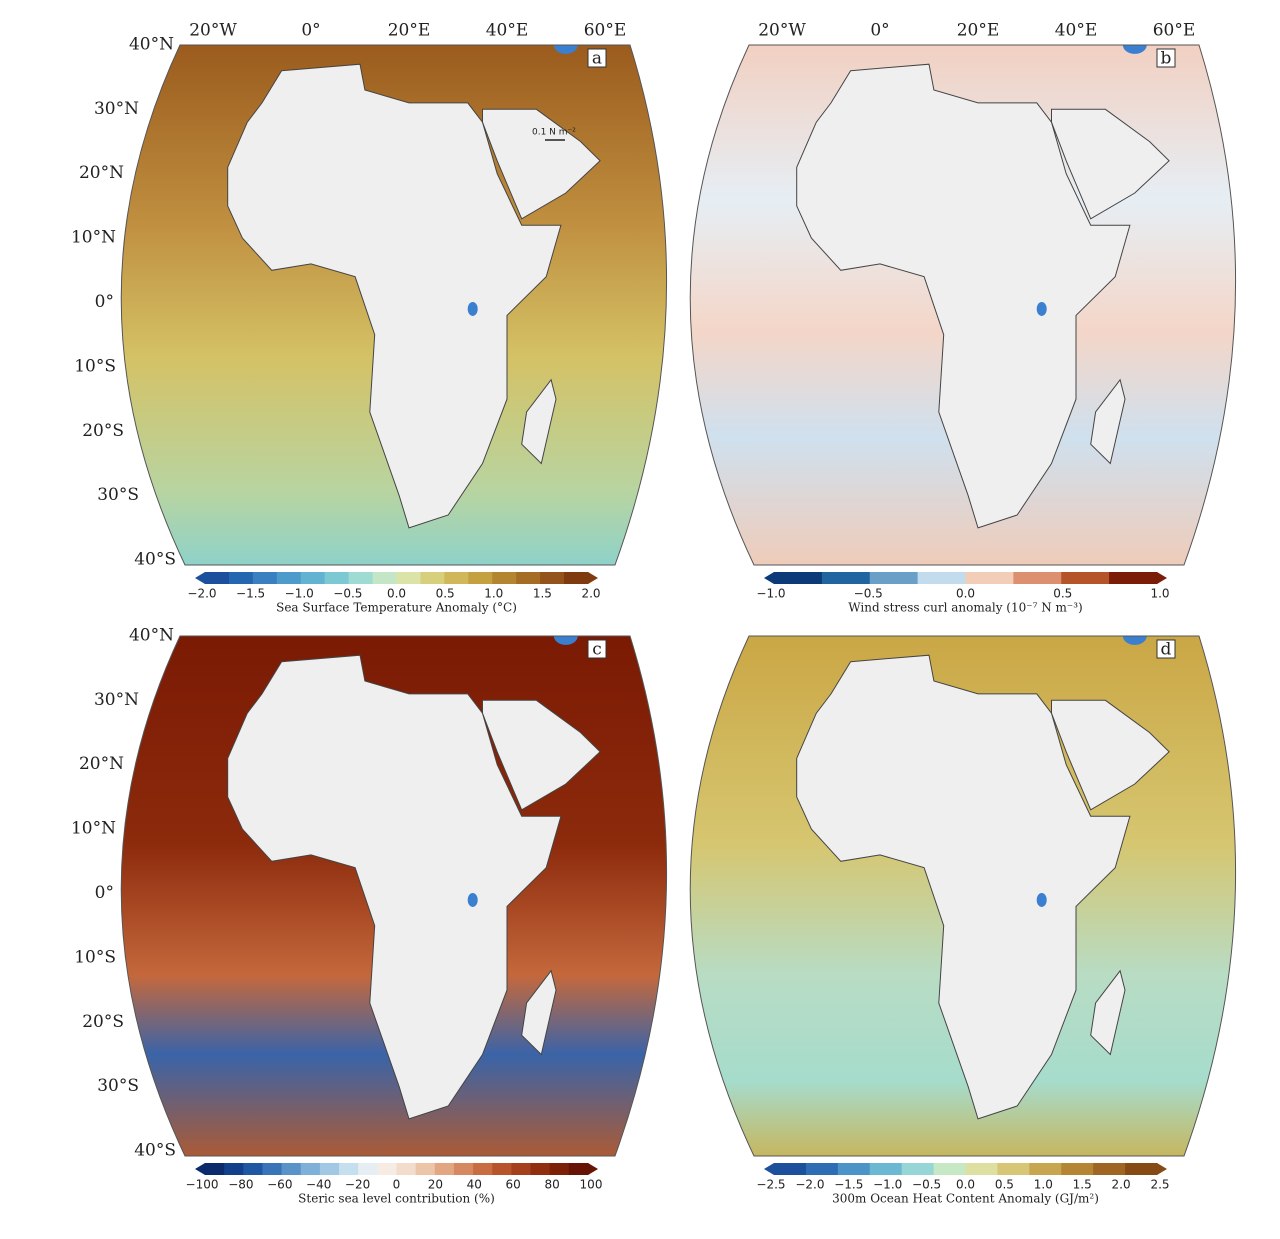 Image resolution: width=1280 pixels, height=1239 pixels. I want to click on vector-scale-label: 0.1 N m⁻², so click(554, 133).